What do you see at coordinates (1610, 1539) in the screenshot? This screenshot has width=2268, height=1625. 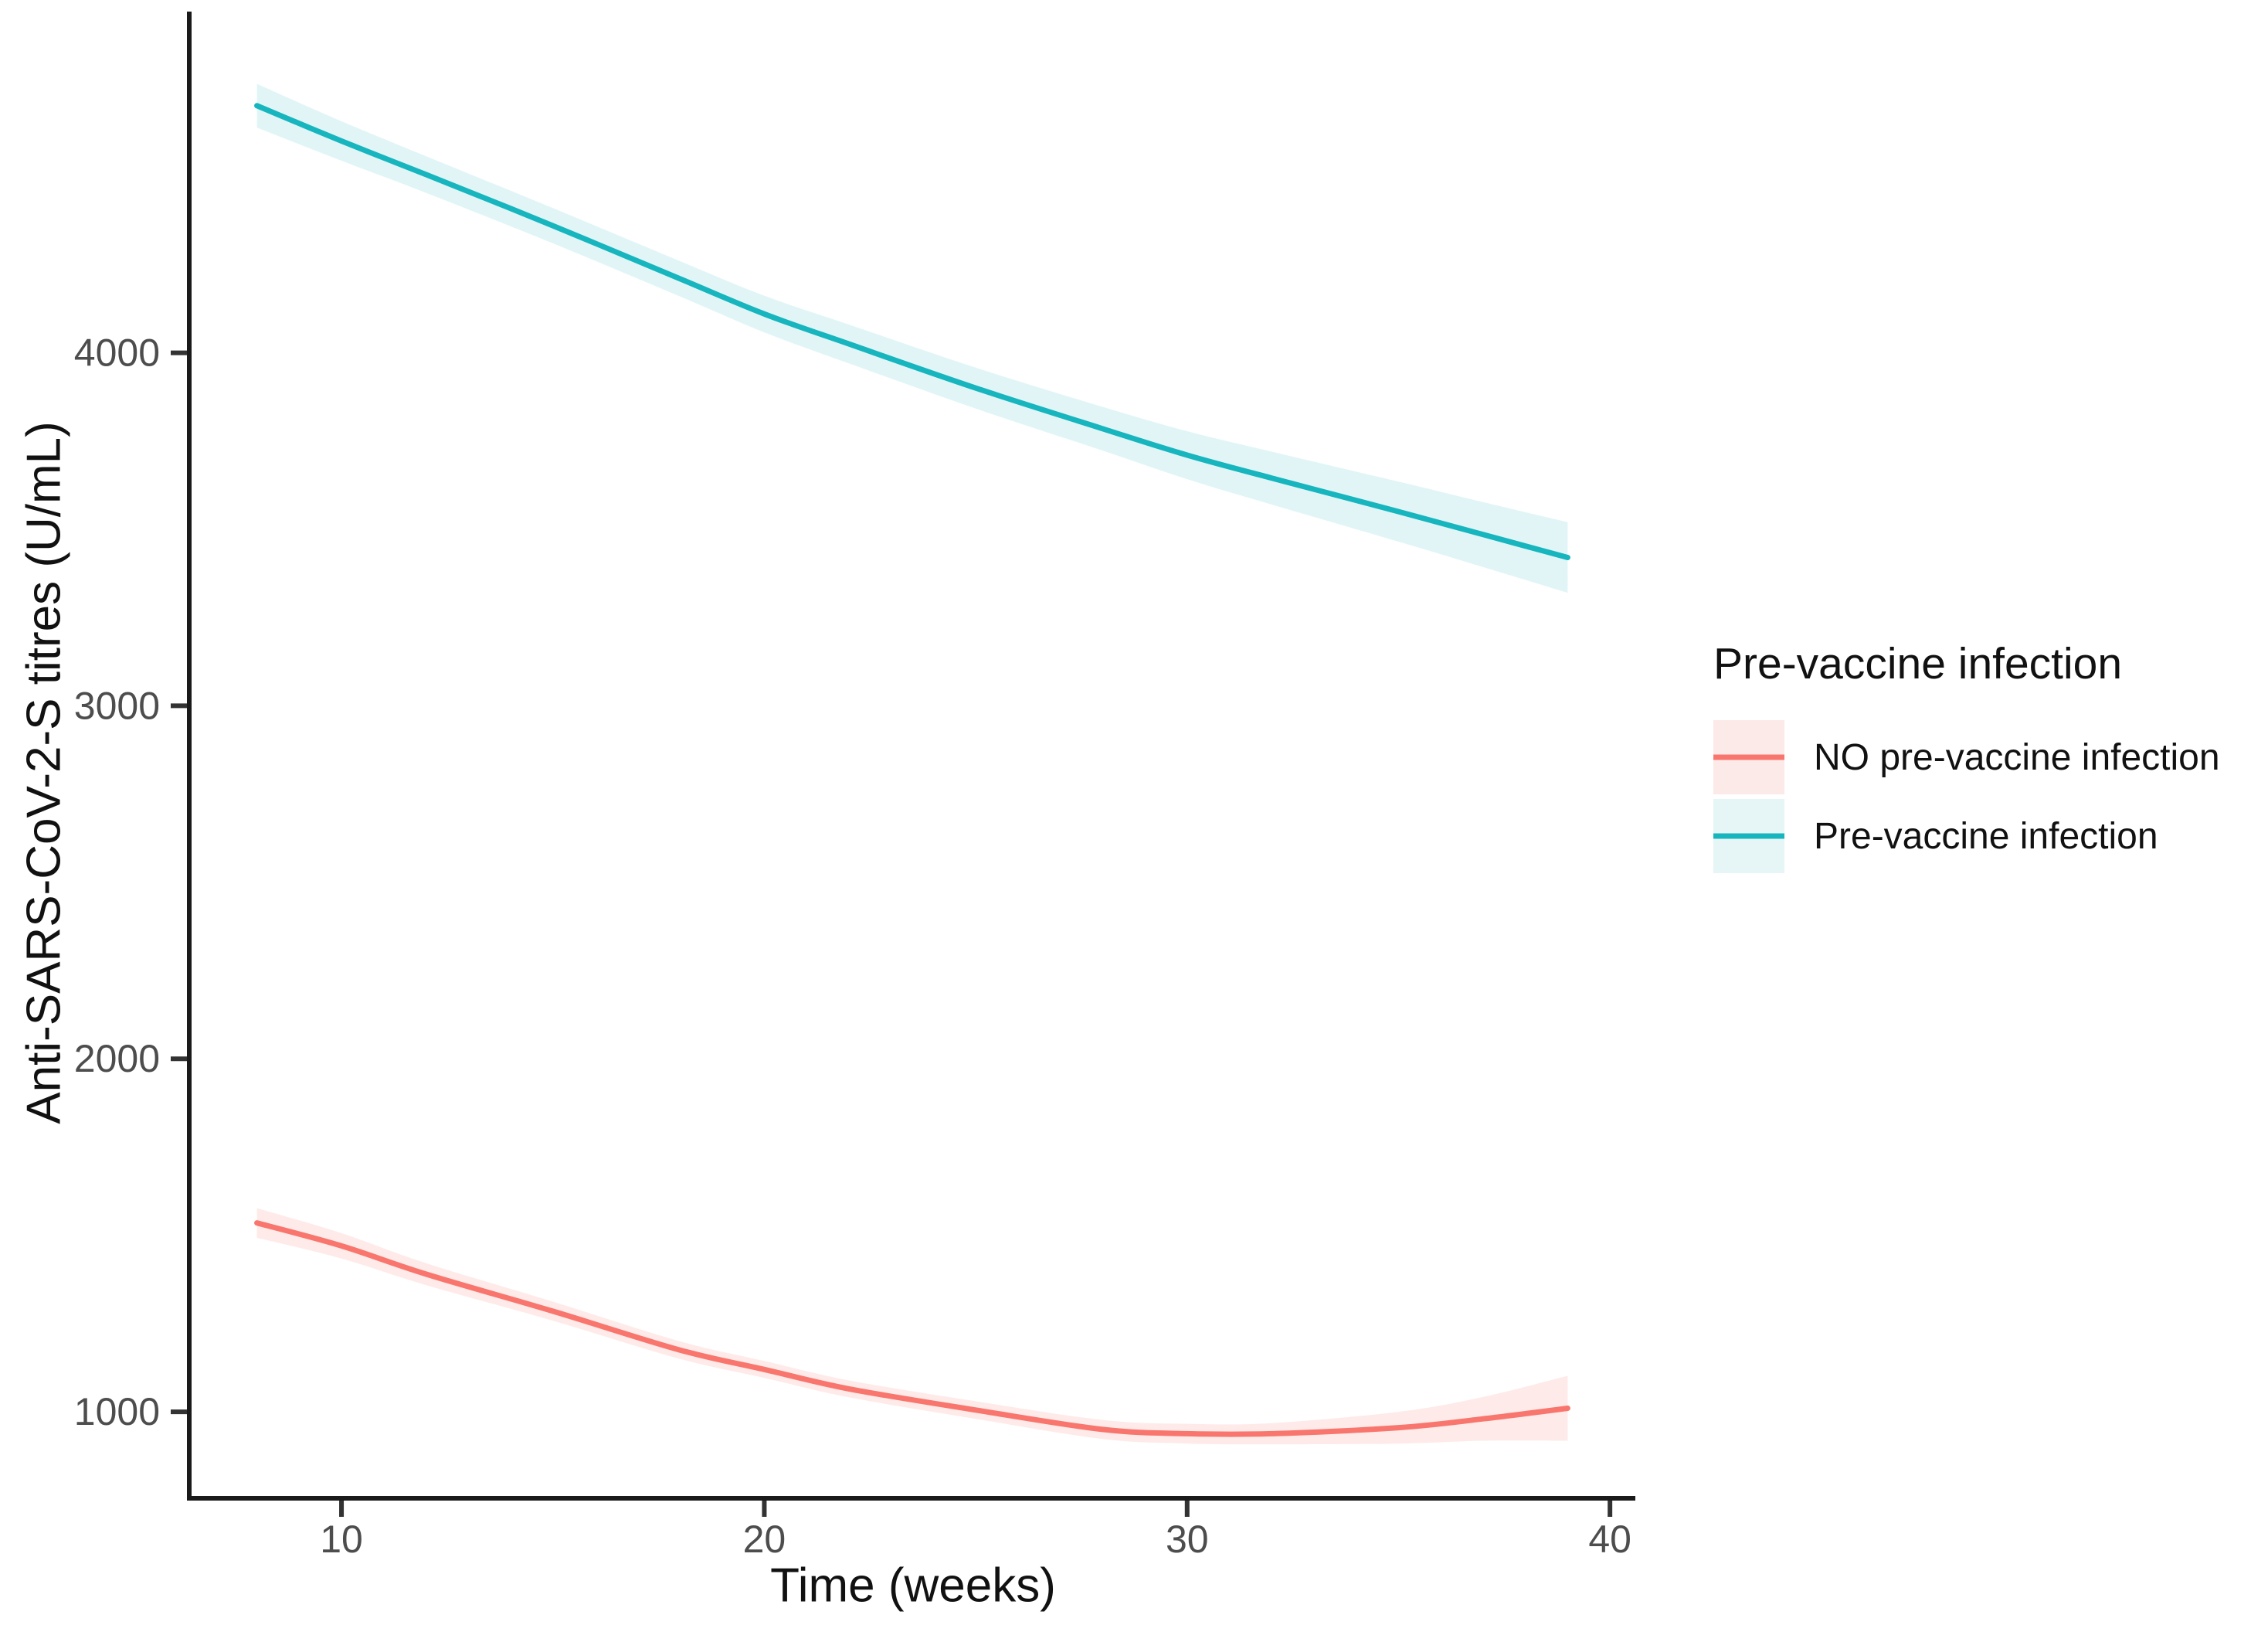 I see `x-tick-label: 40` at bounding box center [1610, 1539].